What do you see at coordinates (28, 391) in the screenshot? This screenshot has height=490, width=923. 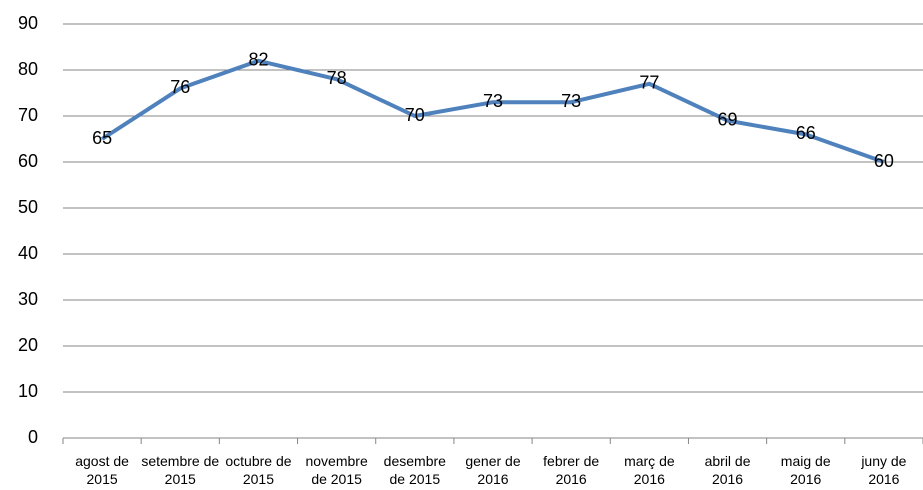 I see `y-tick-label: 10` at bounding box center [28, 391].